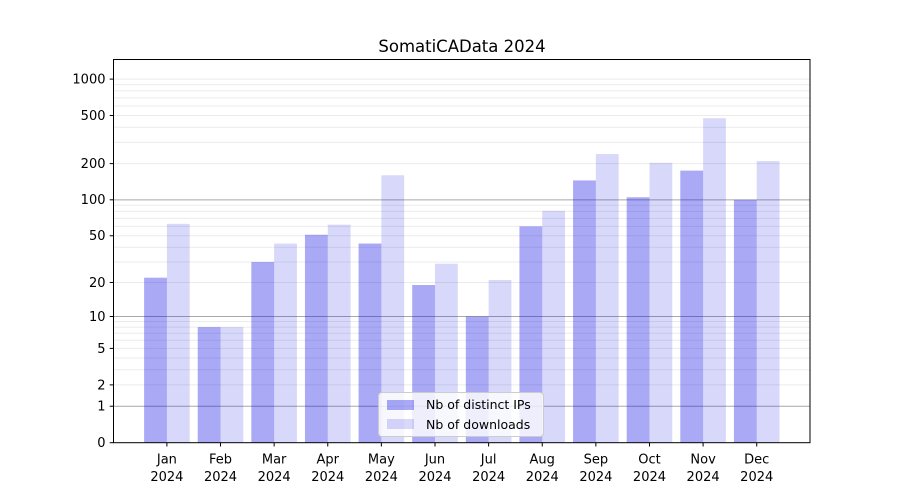 This screenshot has height=500, width=900. Describe the element at coordinates (692, 306) in the screenshot. I see `bar-nov-ips` at that location.